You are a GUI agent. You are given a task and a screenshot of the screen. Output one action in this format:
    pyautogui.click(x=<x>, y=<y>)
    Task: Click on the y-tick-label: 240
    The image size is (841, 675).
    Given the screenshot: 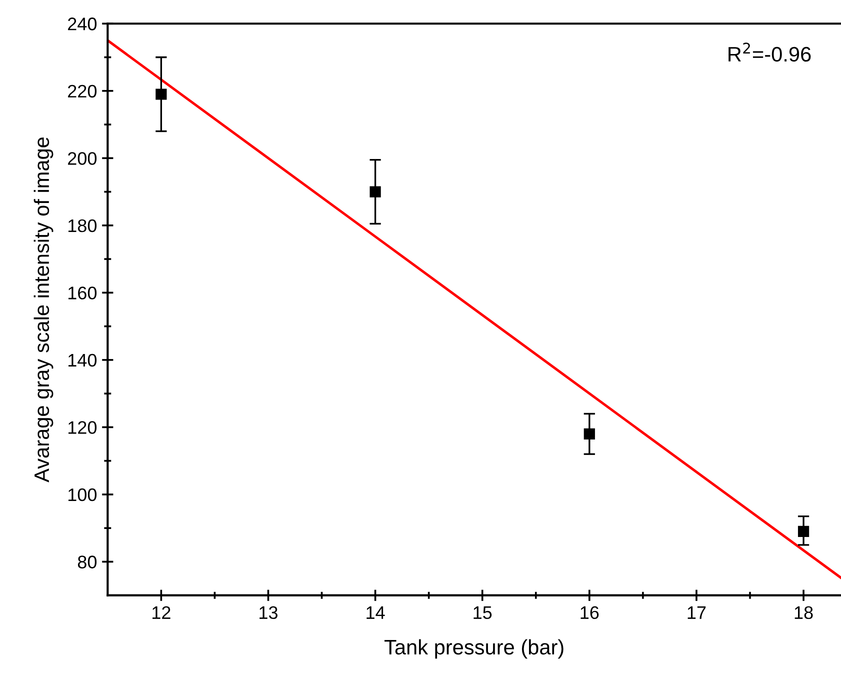 What is the action you would take?
    pyautogui.click(x=82, y=24)
    